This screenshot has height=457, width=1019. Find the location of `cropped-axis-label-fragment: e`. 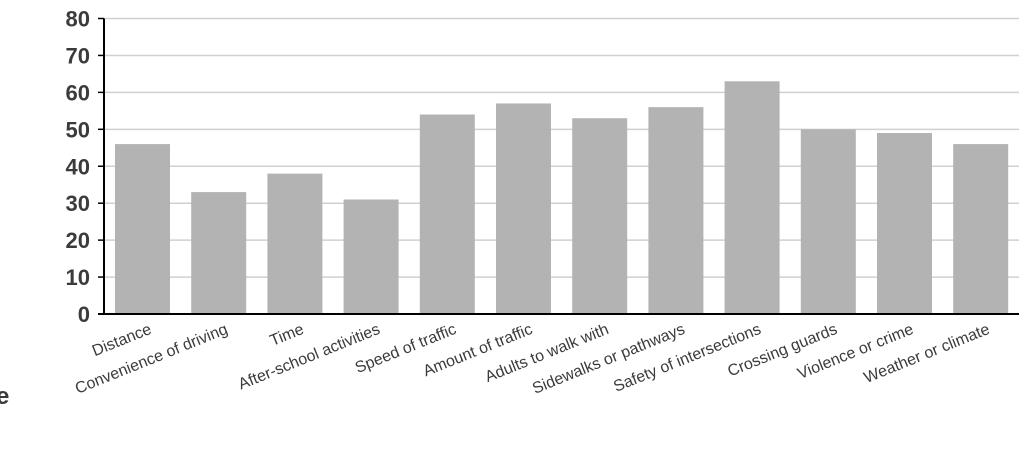

cropped-axis-label-fragment: e is located at coordinates (4, 396).